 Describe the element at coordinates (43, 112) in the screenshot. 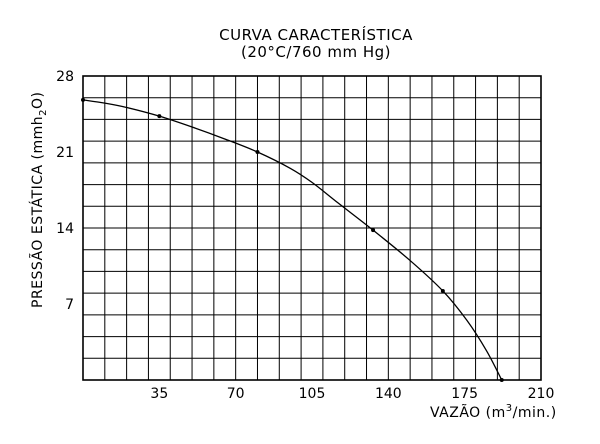

I see `y-axis-label-sub: 2` at that location.